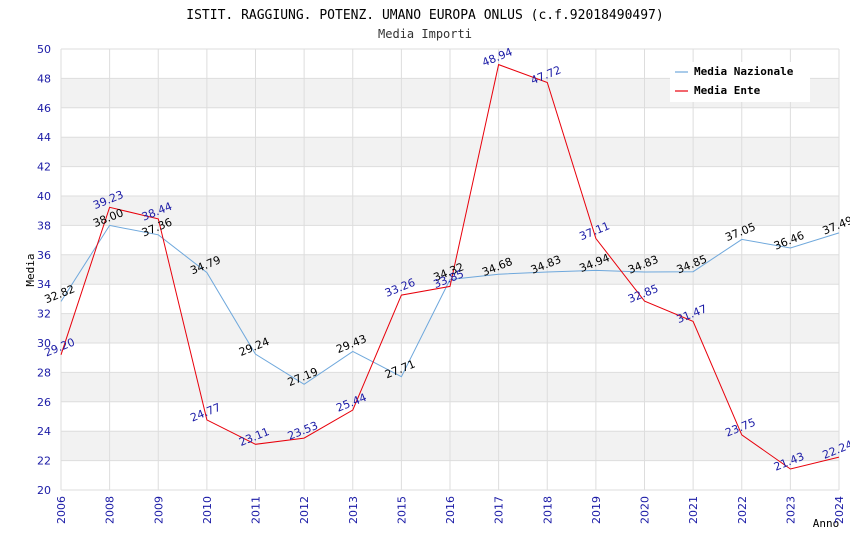 The image size is (850, 550). What do you see at coordinates (693, 510) in the screenshot?
I see `x-tick-label: 2021` at bounding box center [693, 510].